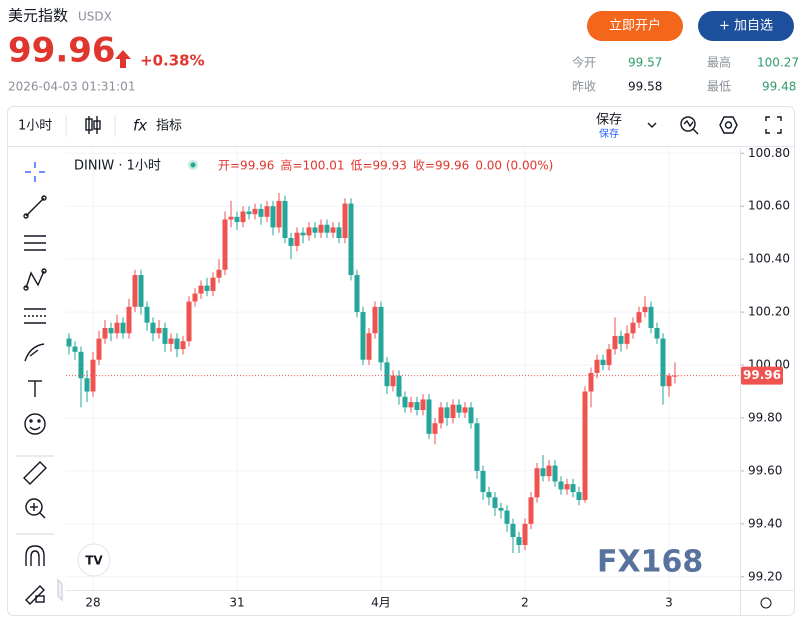 This screenshot has height=617, width=803. I want to click on x-tick-label: 3, so click(669, 603).